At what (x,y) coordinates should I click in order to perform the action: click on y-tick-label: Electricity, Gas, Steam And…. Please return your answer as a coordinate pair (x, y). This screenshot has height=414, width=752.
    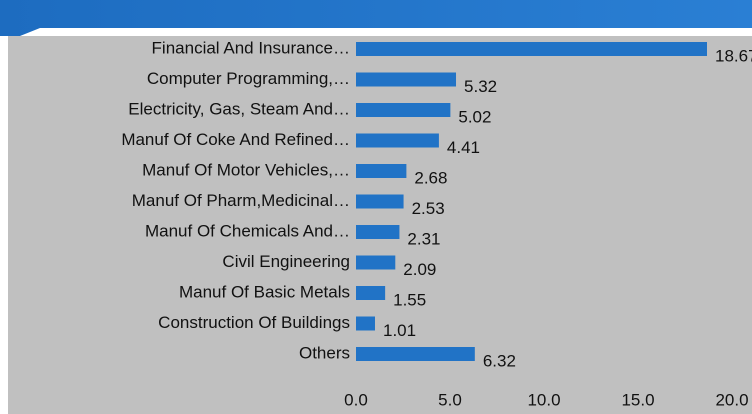
    Looking at the image, I should click on (239, 108).